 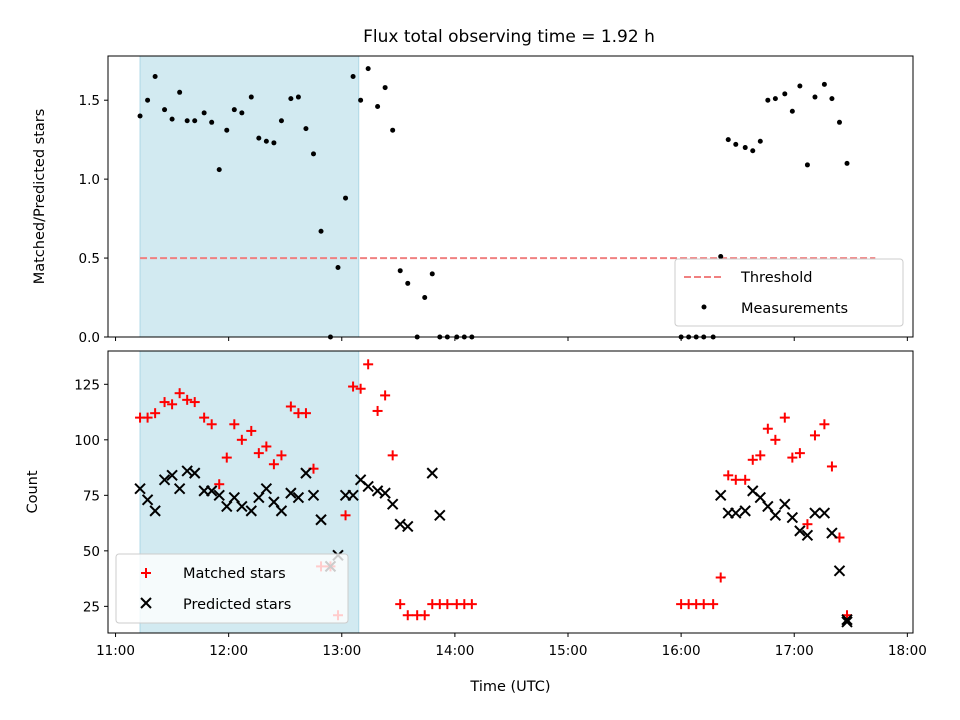 I want to click on legend-measurements-swatch, so click(x=704, y=307).